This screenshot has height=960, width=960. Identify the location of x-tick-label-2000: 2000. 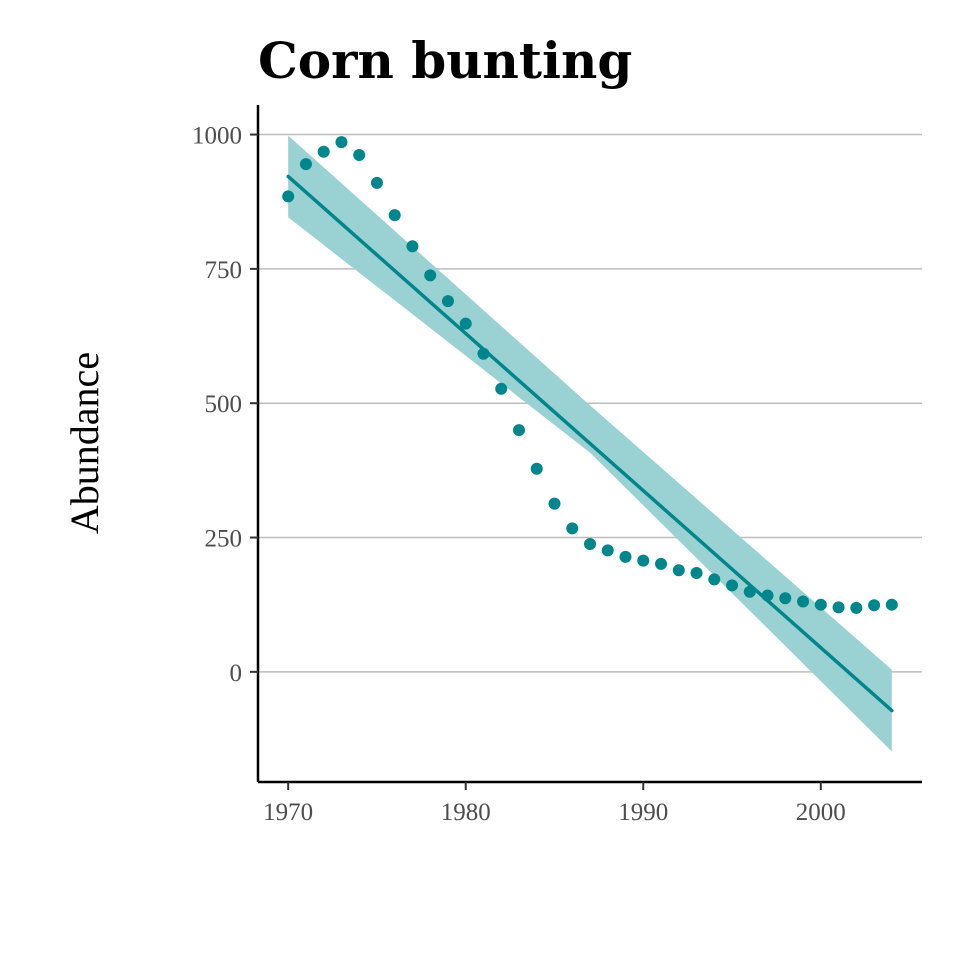
(821, 812).